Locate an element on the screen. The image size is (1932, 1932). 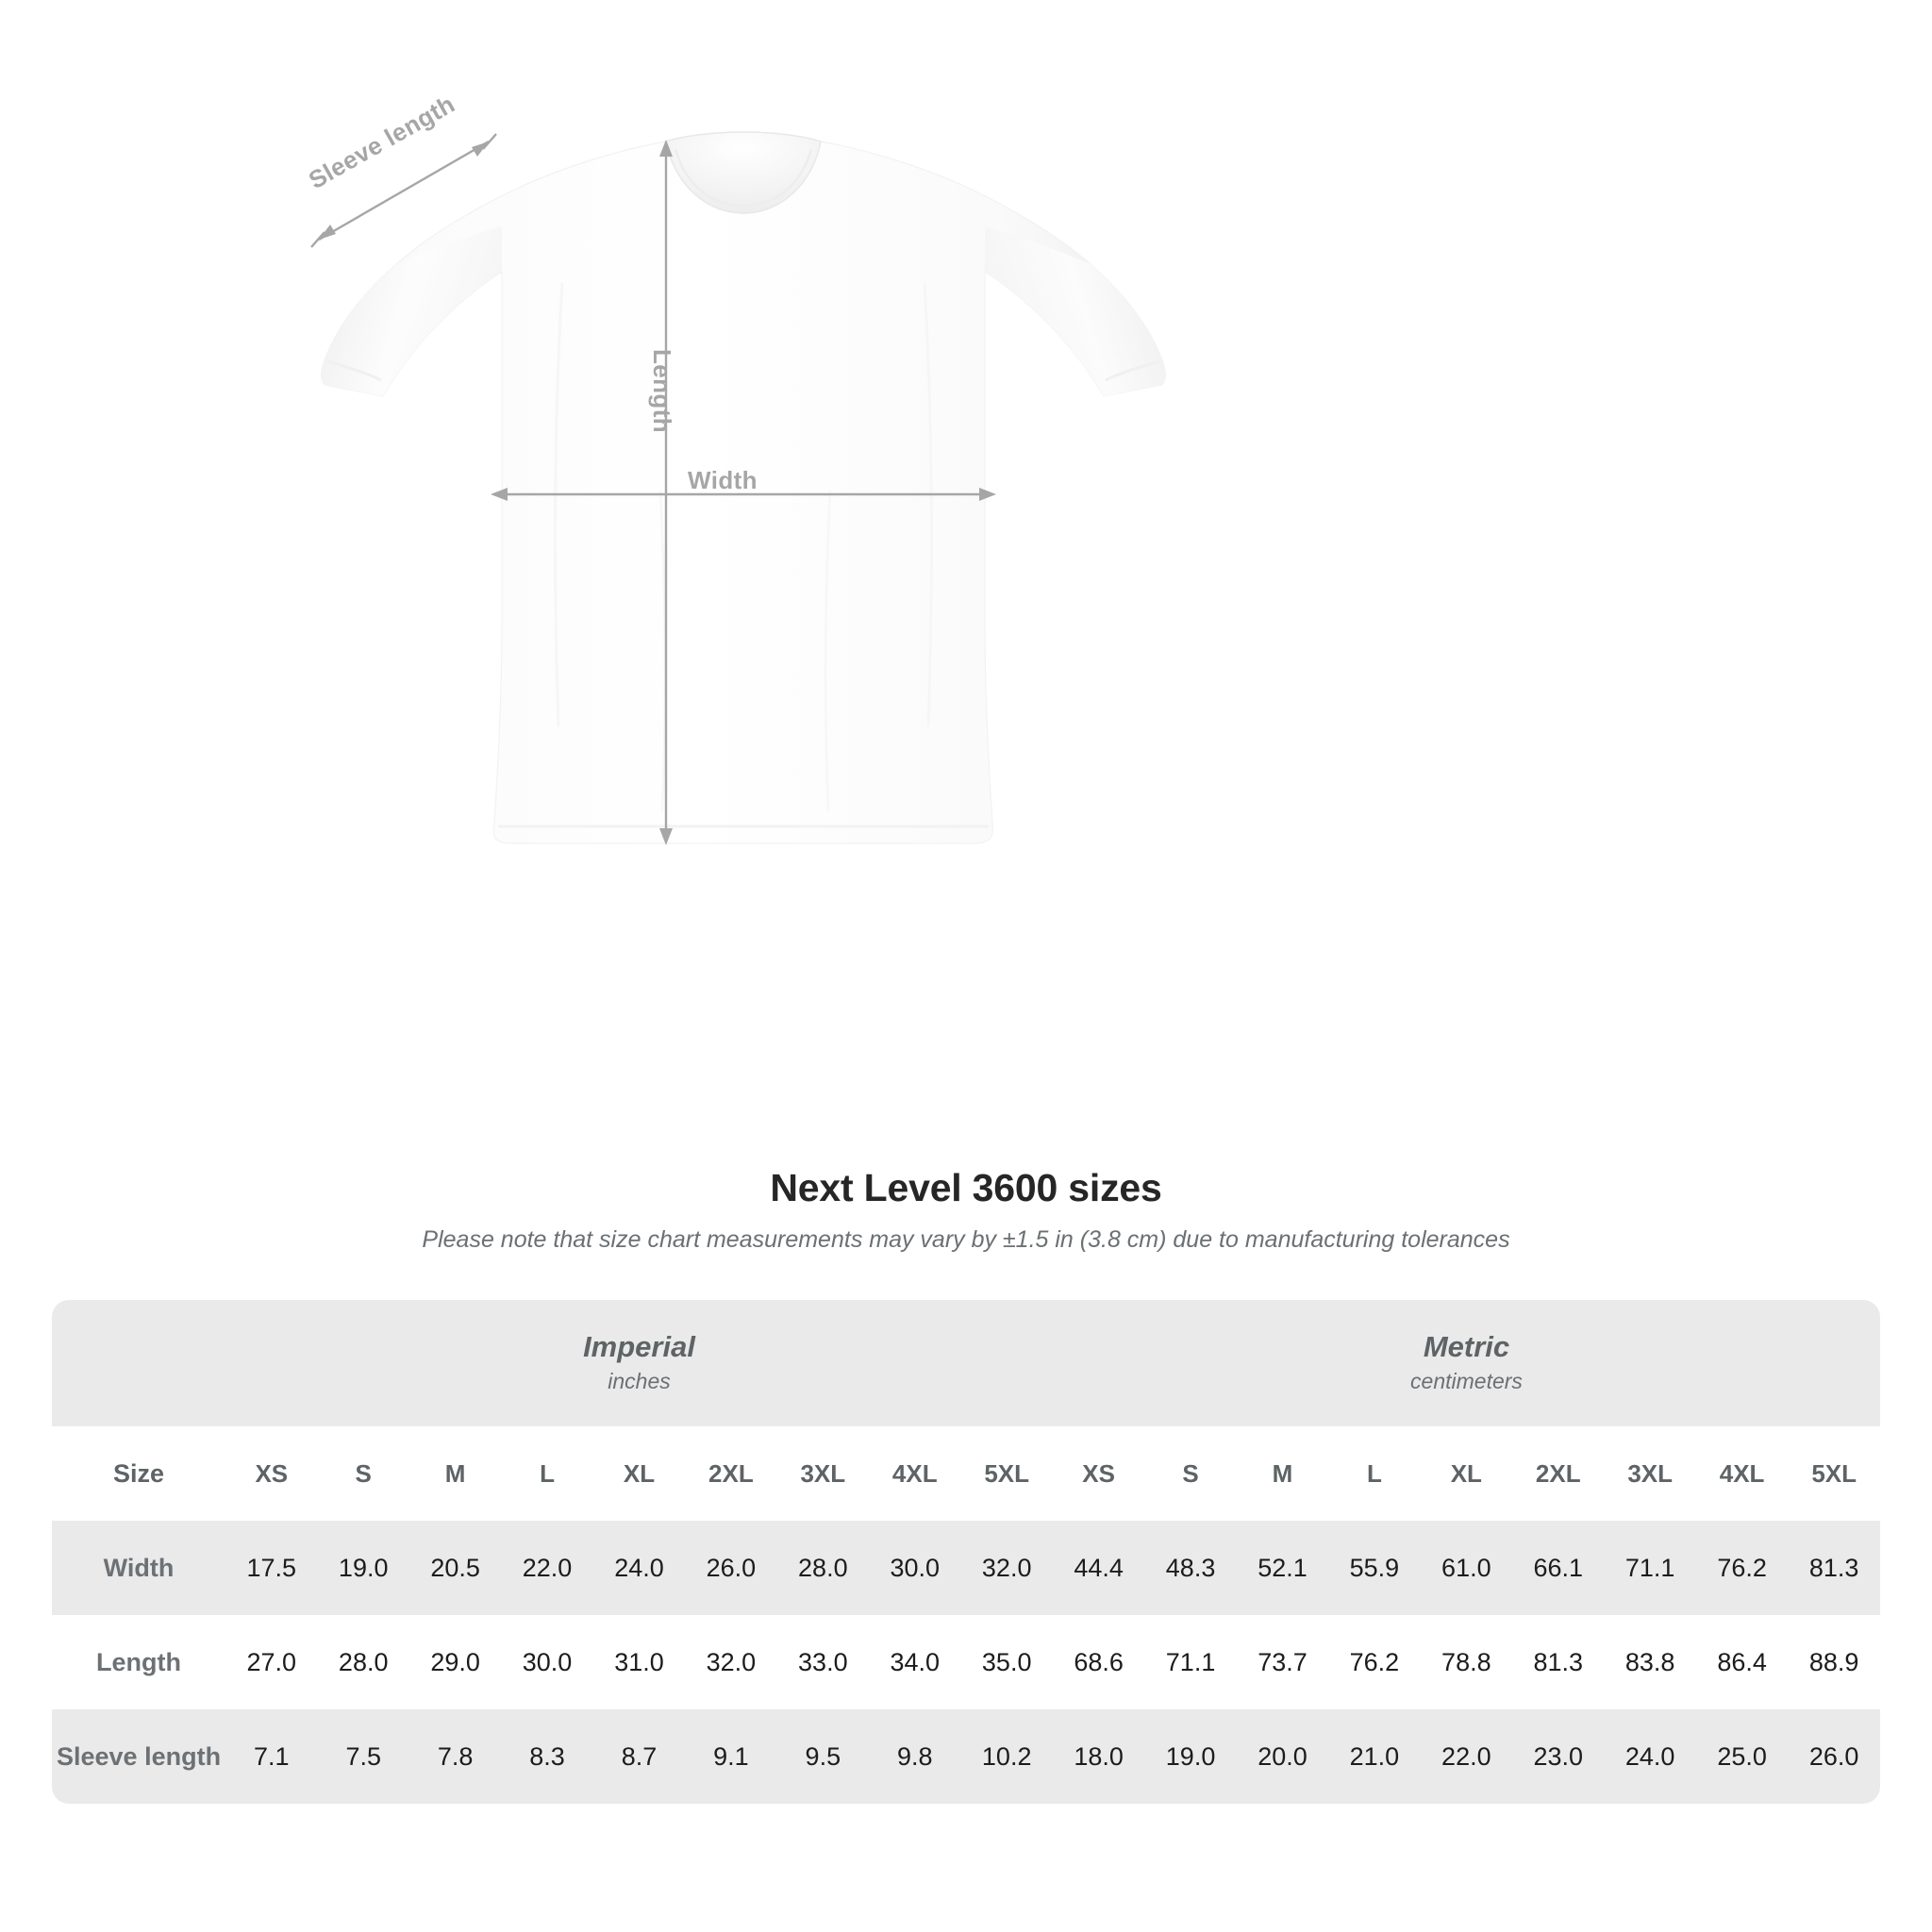
cell-width-metric-4xl: 76.2 is located at coordinates (1742, 1568).